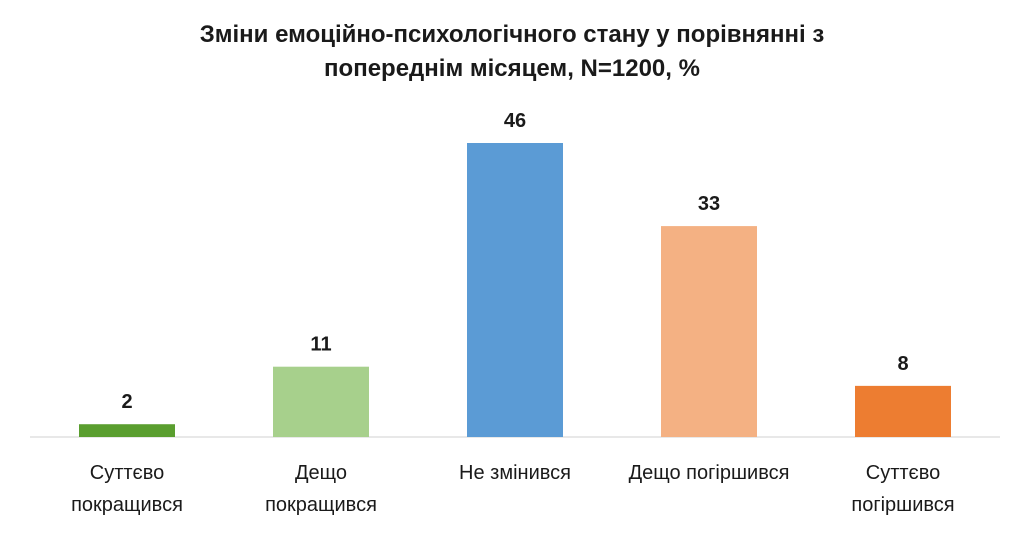 The image size is (1024, 538). What do you see at coordinates (709, 473) in the screenshot?
I see `category-label-3: Дещо погіршився` at bounding box center [709, 473].